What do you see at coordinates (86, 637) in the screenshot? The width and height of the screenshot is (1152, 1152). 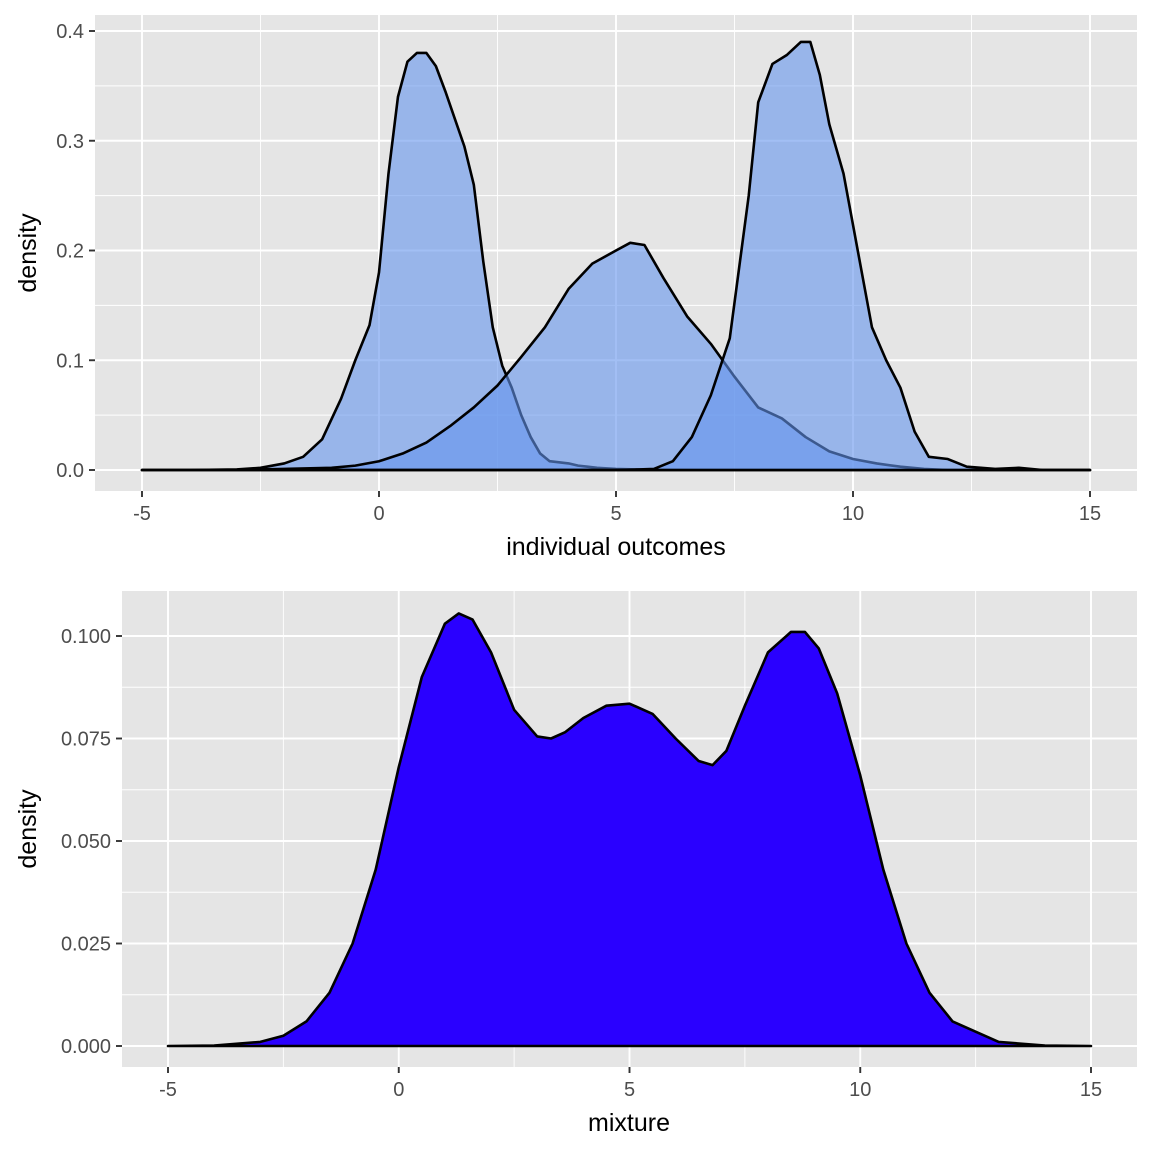 I see `y-tick-label: 0.100` at bounding box center [86, 637].